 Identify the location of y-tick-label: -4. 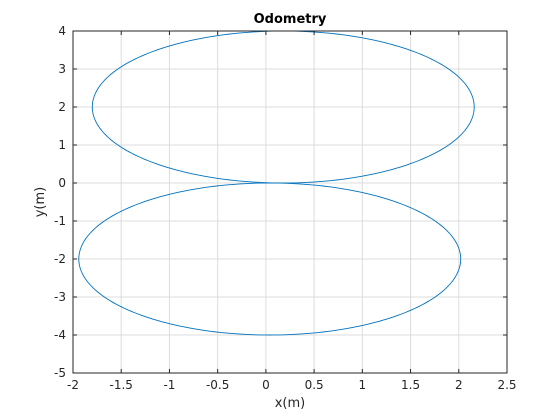
(60, 335).